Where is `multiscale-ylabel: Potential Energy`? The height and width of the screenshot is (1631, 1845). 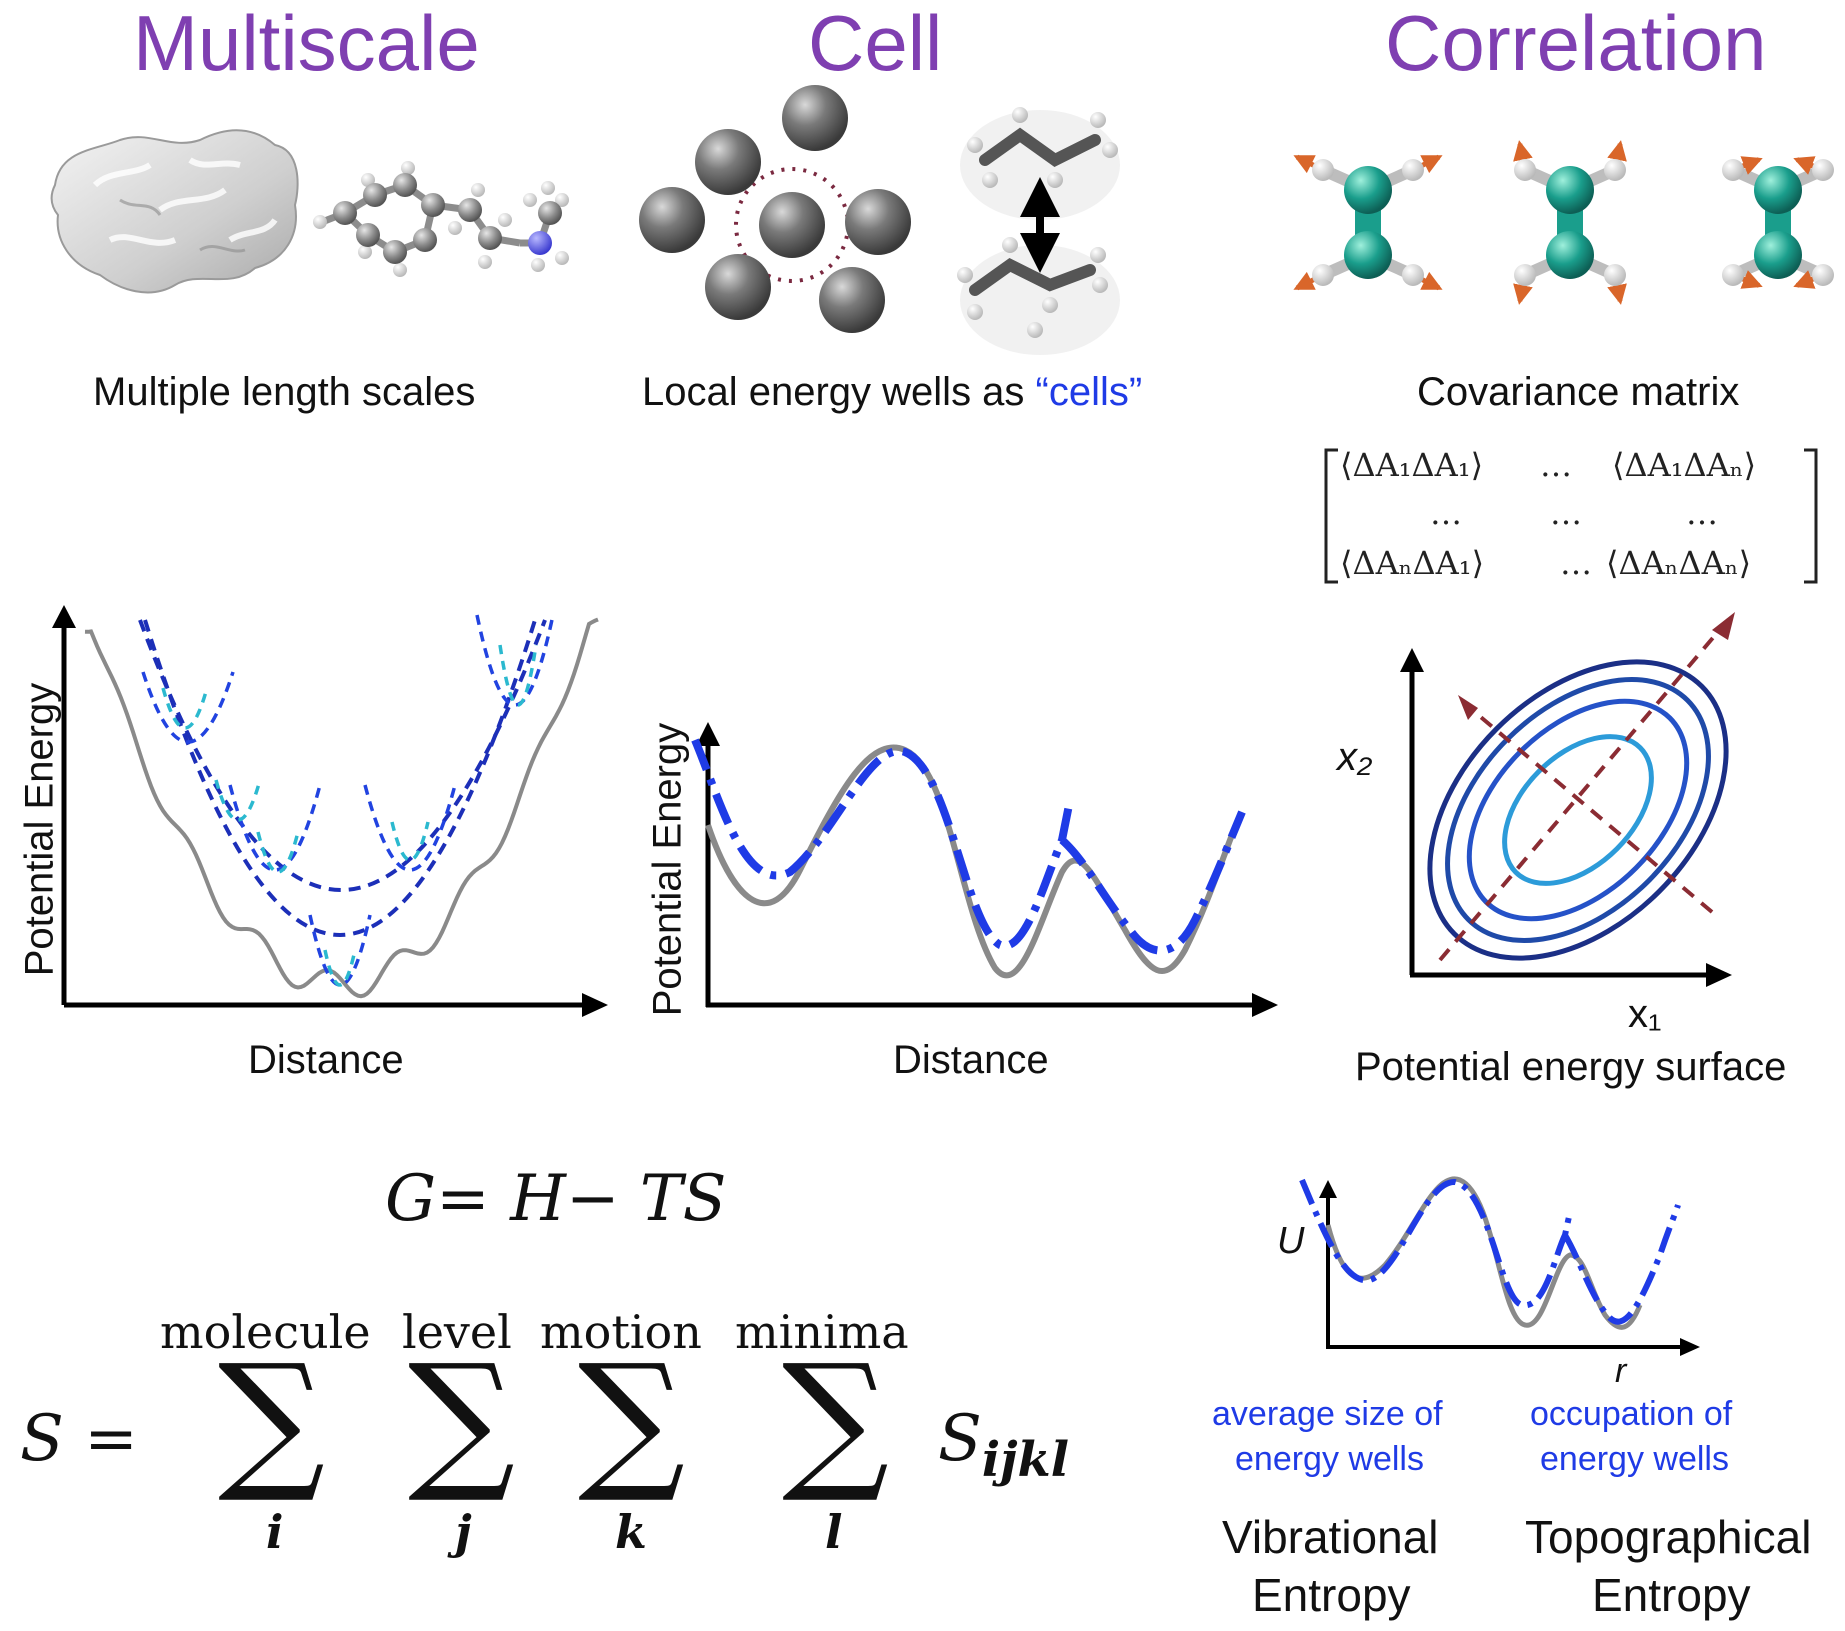
multiscale-ylabel: Potential Energy is located at coordinates (39, 829).